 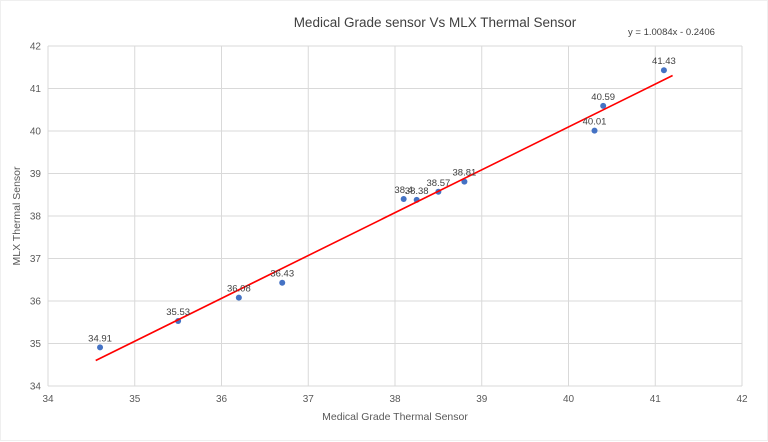 What do you see at coordinates (656, 399) in the screenshot?
I see `x-tick-label: 41` at bounding box center [656, 399].